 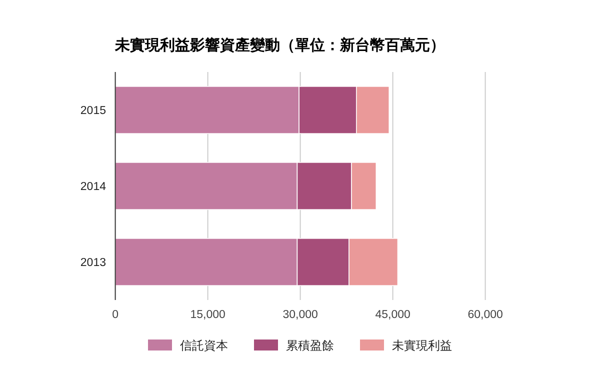 I want to click on y-tick-label: 2014, so click(x=93, y=187).